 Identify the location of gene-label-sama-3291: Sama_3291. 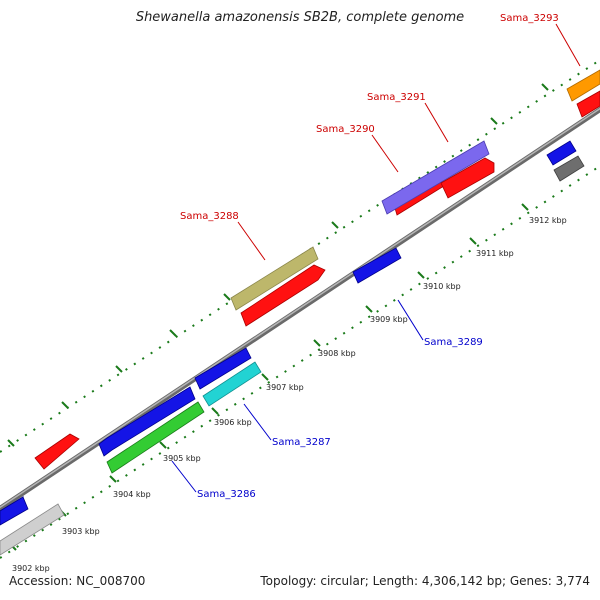
(396, 97).